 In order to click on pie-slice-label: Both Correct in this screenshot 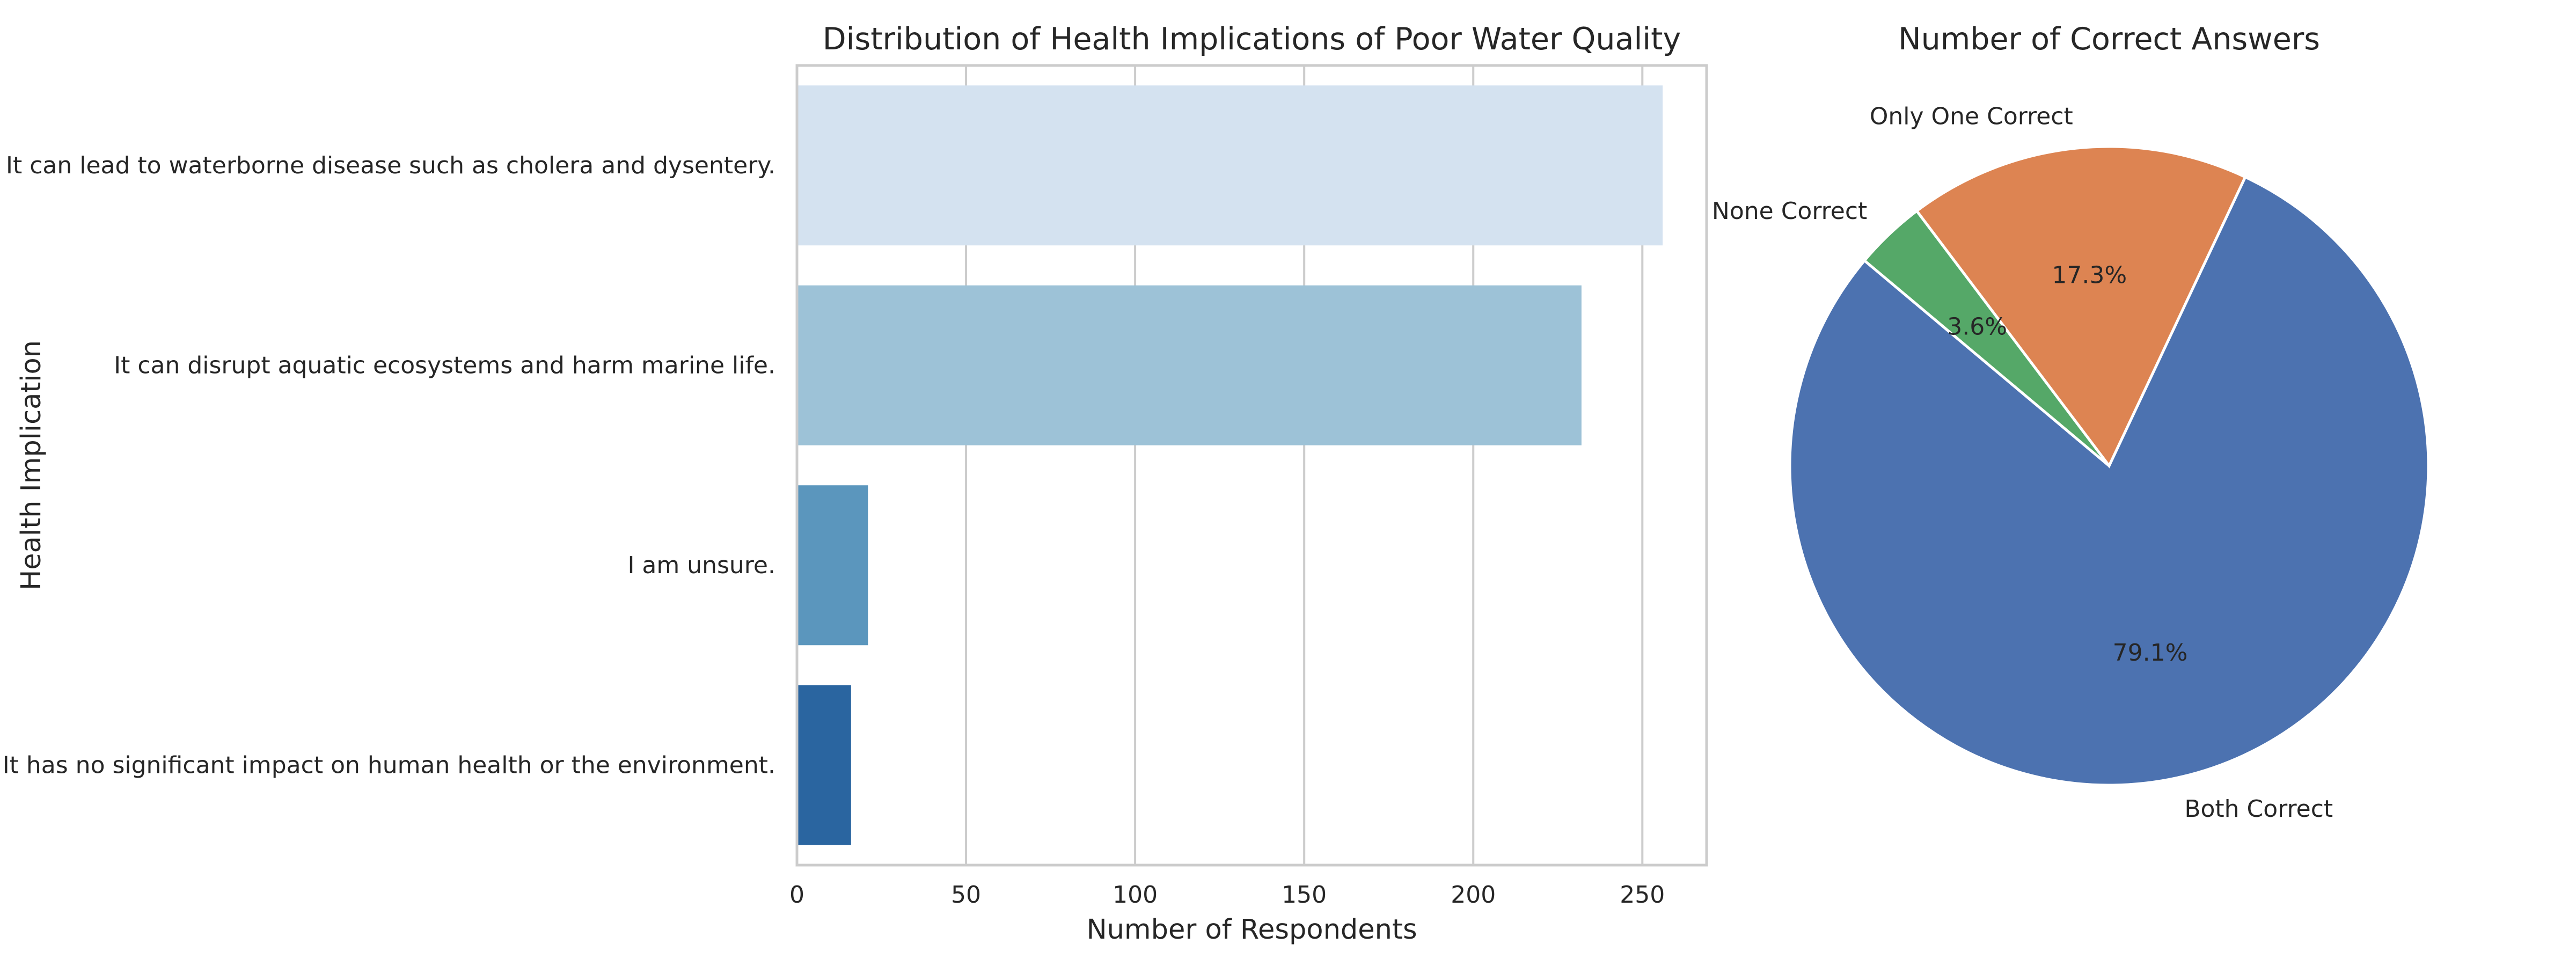, I will do `click(2258, 809)`.